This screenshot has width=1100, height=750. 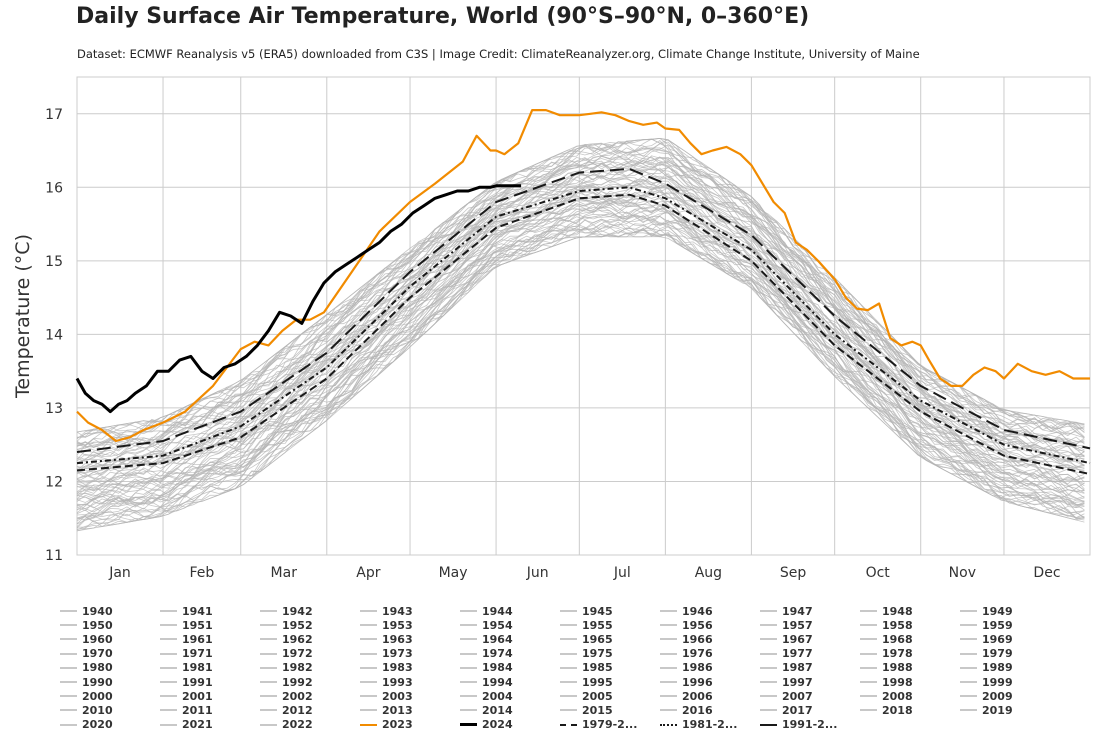 I want to click on legend-item: 2009, so click(x=1010, y=696).